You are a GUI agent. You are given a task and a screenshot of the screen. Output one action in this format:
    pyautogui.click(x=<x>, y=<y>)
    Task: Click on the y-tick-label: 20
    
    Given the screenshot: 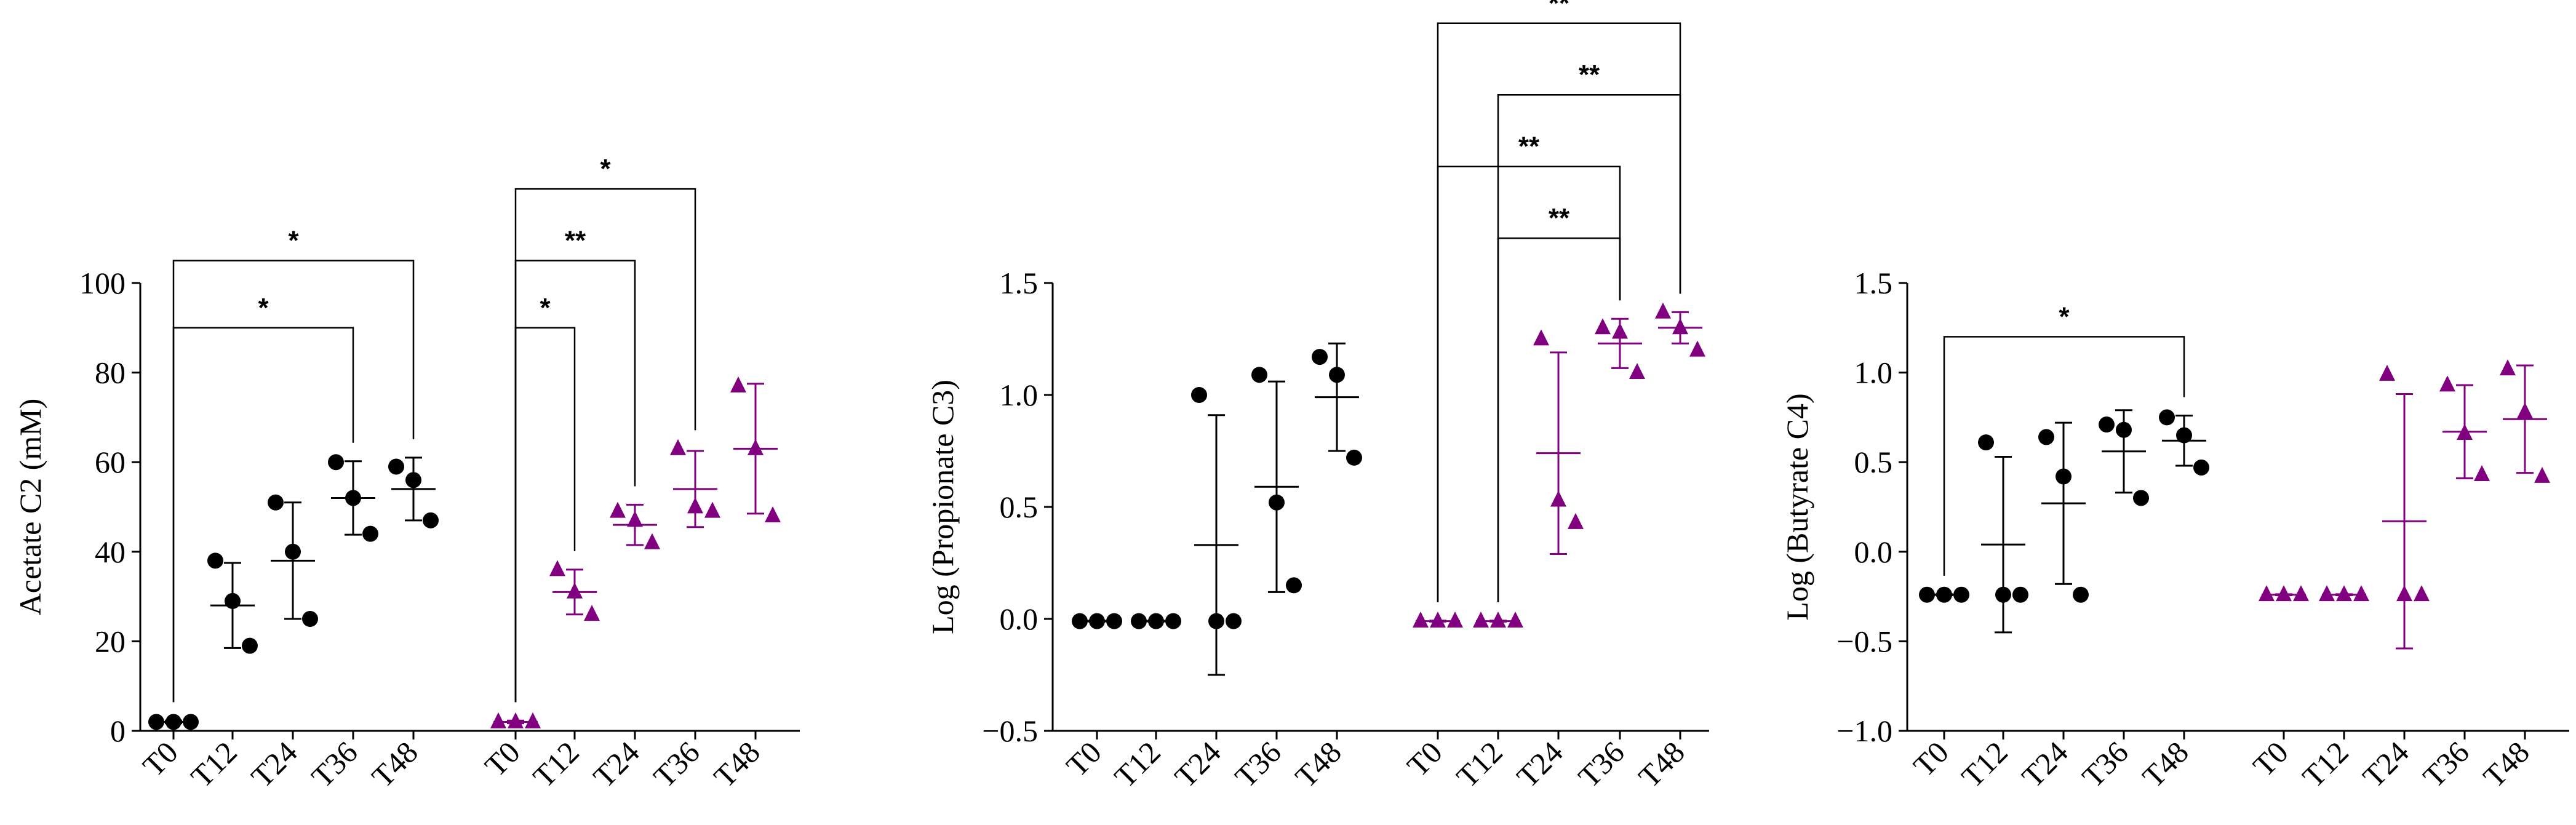 What is the action you would take?
    pyautogui.click(x=110, y=641)
    